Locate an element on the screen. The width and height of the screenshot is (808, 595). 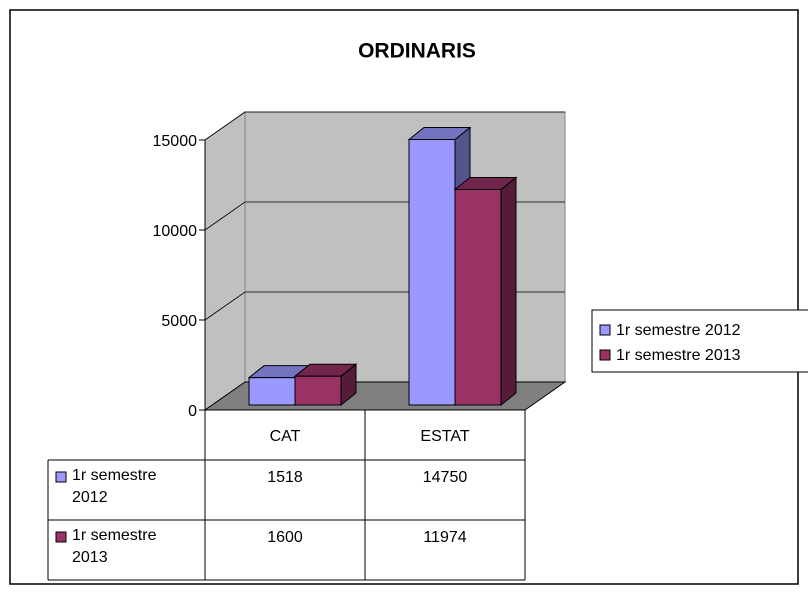
side-wall is located at coordinates (225, 261).